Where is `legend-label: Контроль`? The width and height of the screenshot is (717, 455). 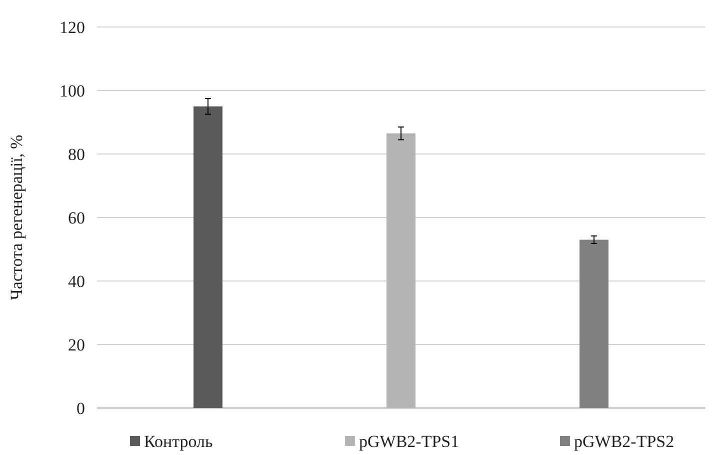 legend-label: Контроль is located at coordinates (178, 441).